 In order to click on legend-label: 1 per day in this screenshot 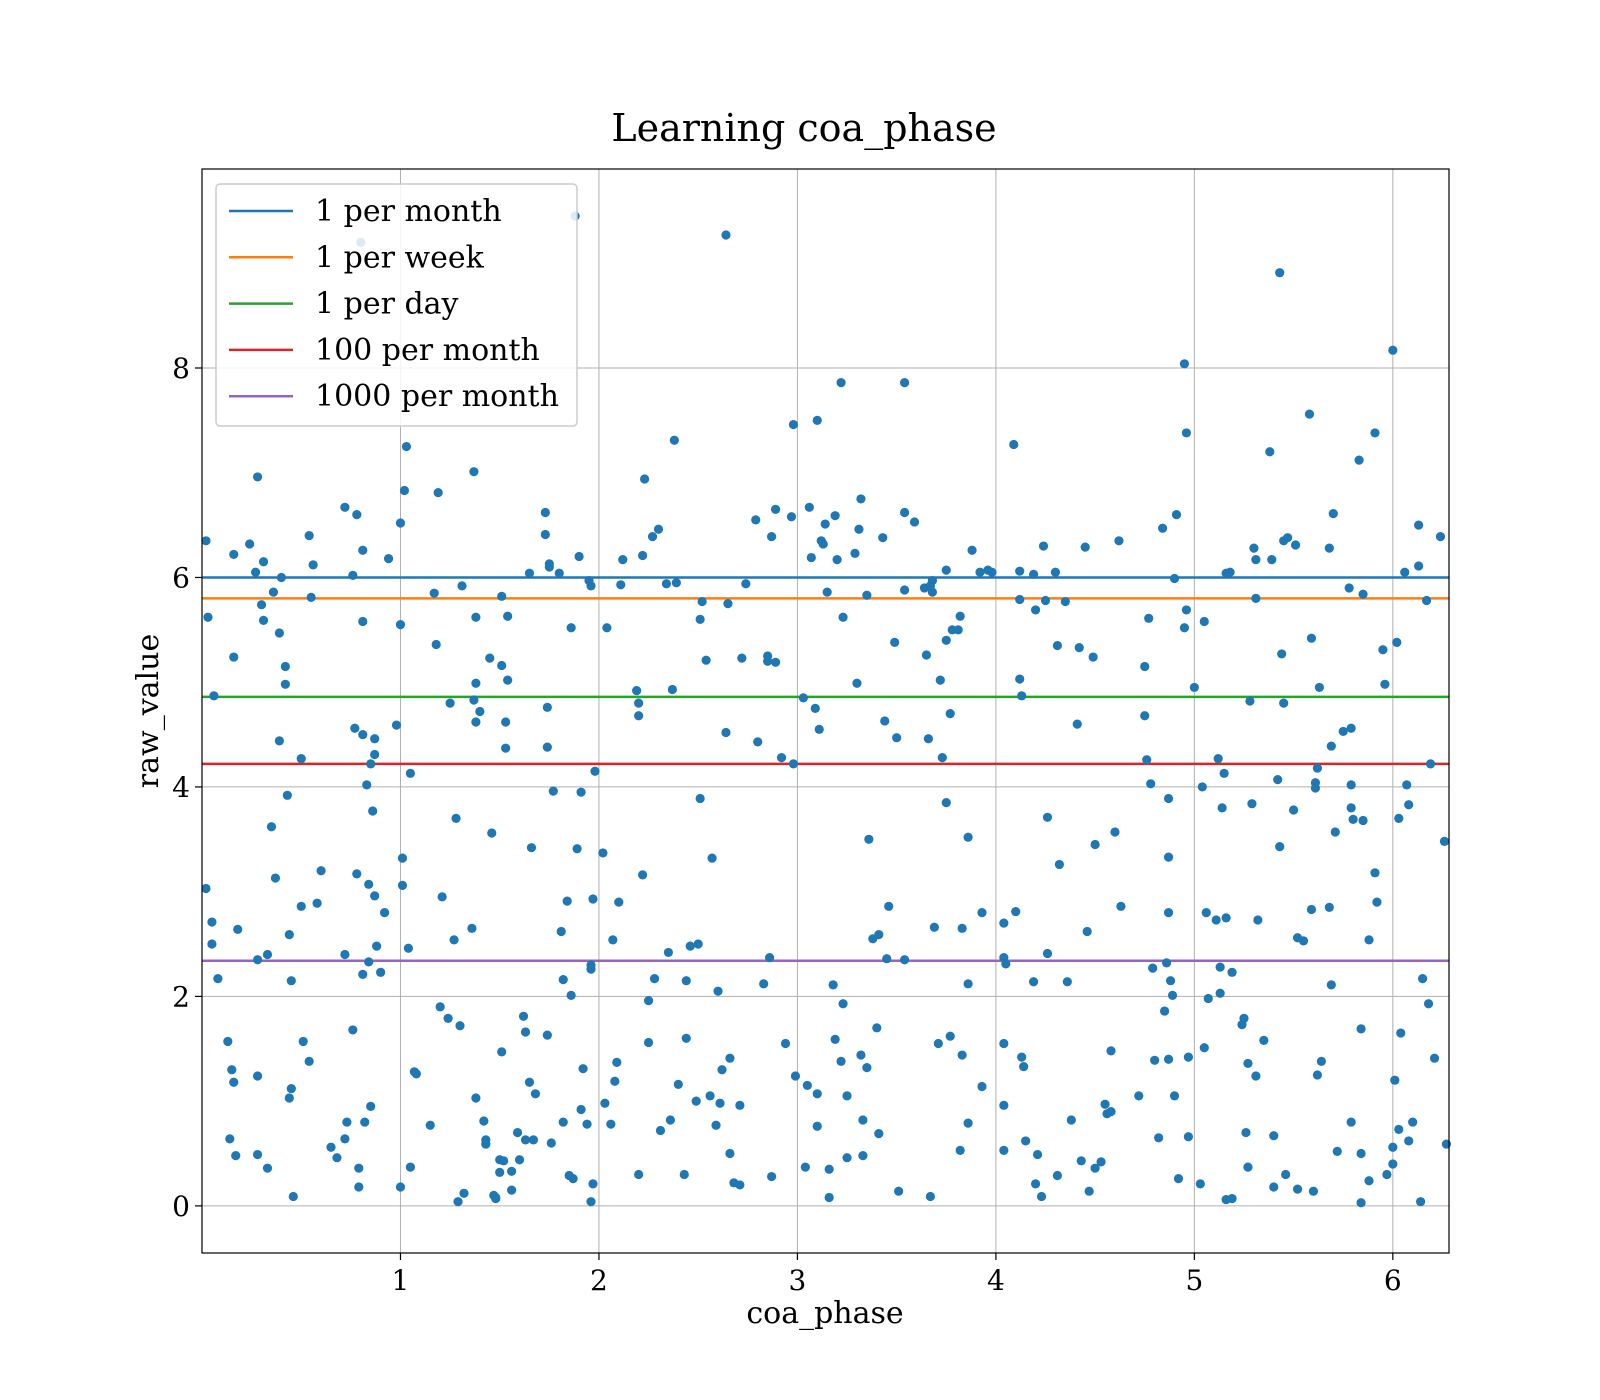, I will do `click(387, 304)`.